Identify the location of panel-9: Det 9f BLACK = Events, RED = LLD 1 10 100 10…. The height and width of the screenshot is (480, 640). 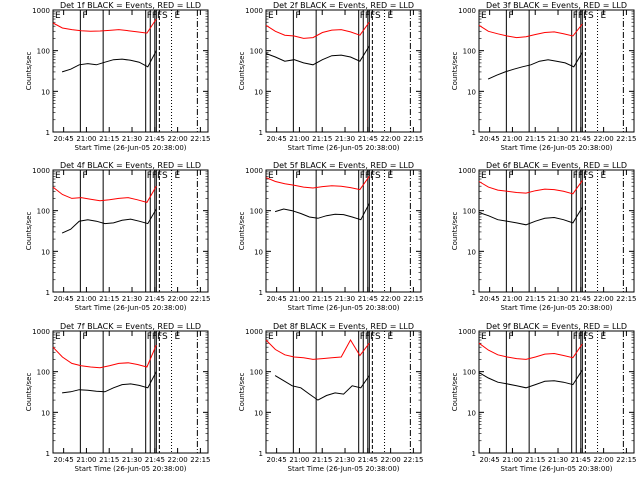
(543, 397).